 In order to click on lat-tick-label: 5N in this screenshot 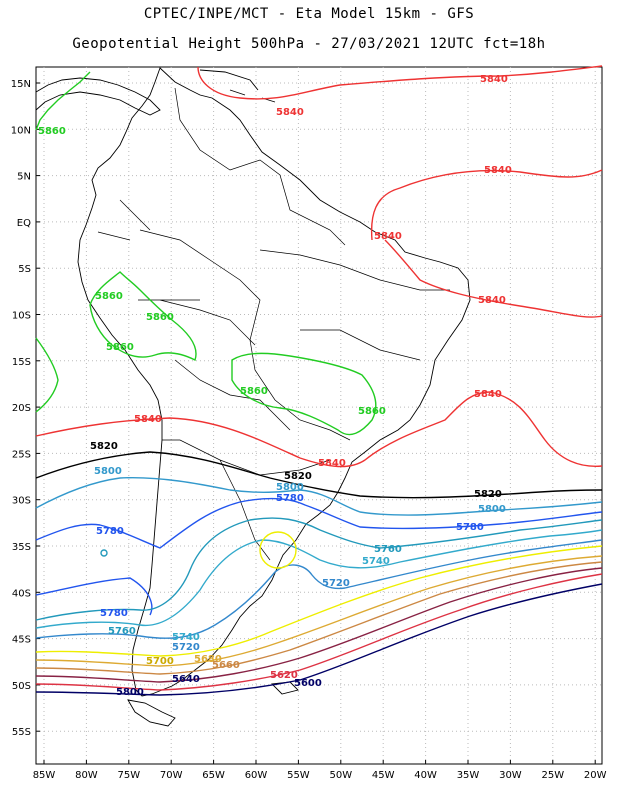, I will do `click(24, 177)`.